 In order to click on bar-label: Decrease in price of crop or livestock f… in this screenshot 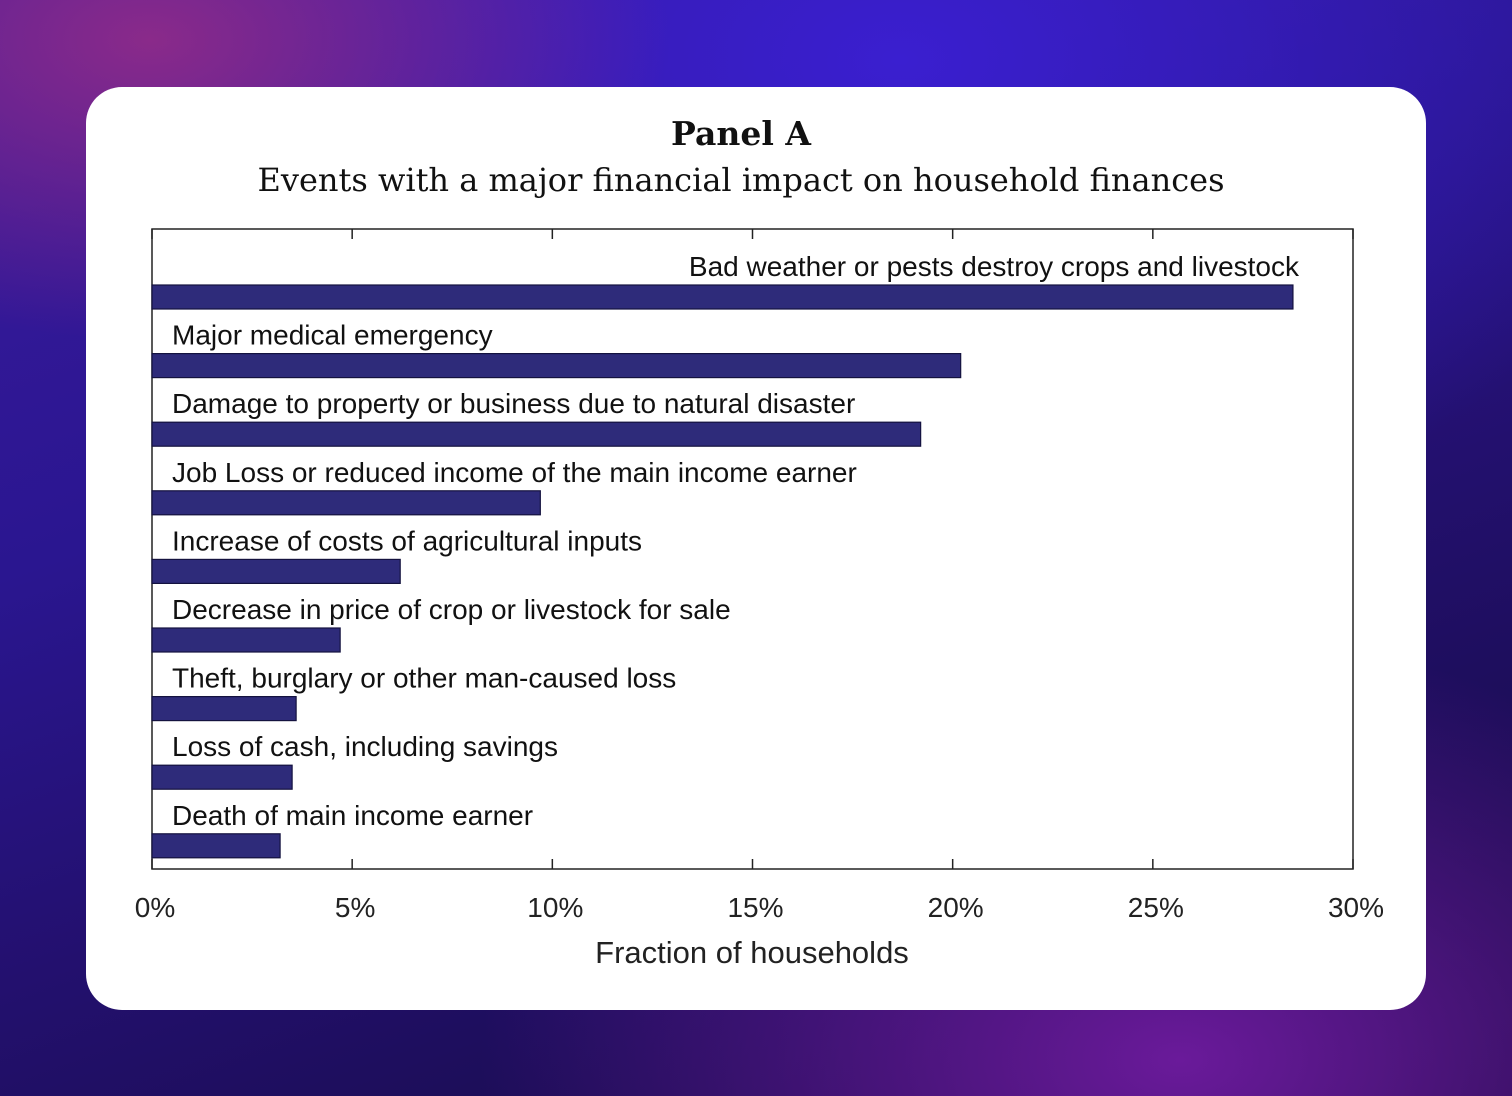, I will do `click(451, 609)`.